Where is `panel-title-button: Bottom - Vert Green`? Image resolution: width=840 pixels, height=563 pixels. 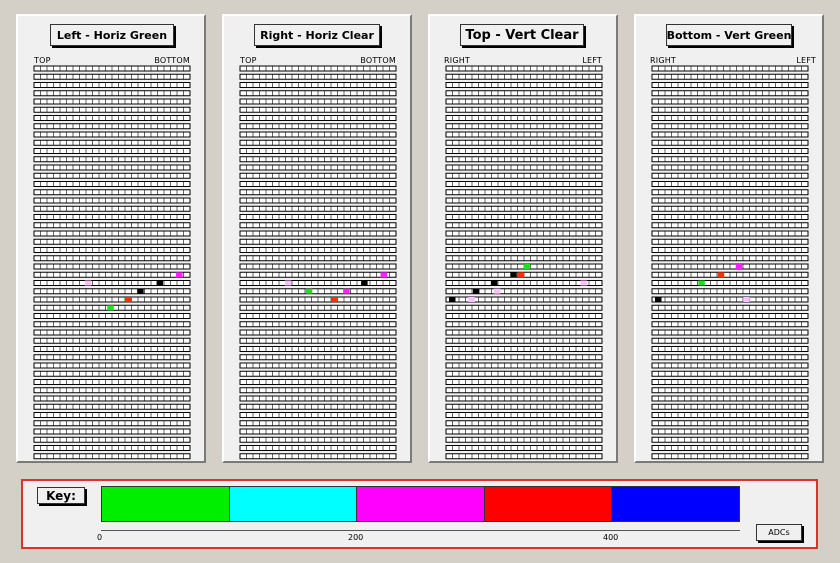
panel-title-button: Bottom - Vert Green is located at coordinates (729, 35).